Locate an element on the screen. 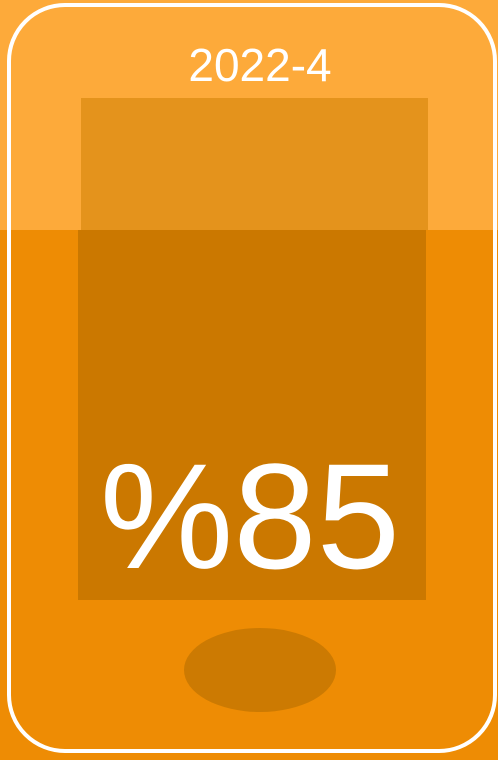 The width and height of the screenshot is (498, 760). title: 2022-4 is located at coordinates (259, 65).